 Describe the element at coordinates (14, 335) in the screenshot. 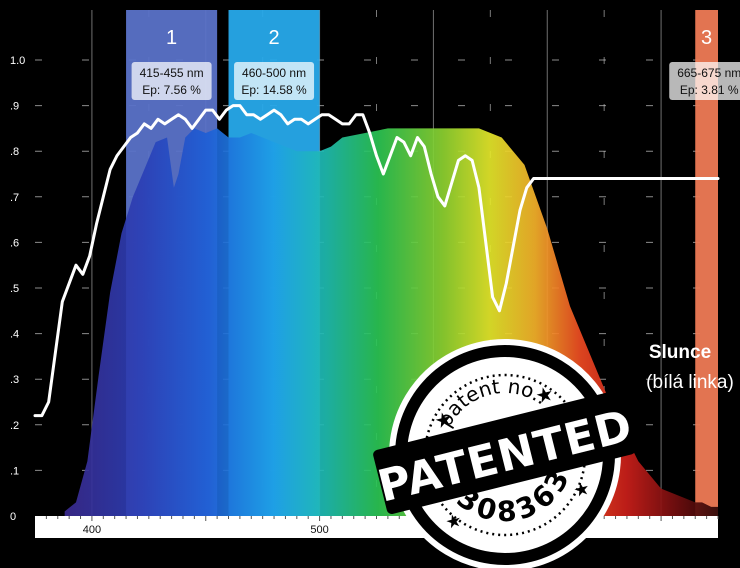

I see `y-tick-label: .4` at that location.